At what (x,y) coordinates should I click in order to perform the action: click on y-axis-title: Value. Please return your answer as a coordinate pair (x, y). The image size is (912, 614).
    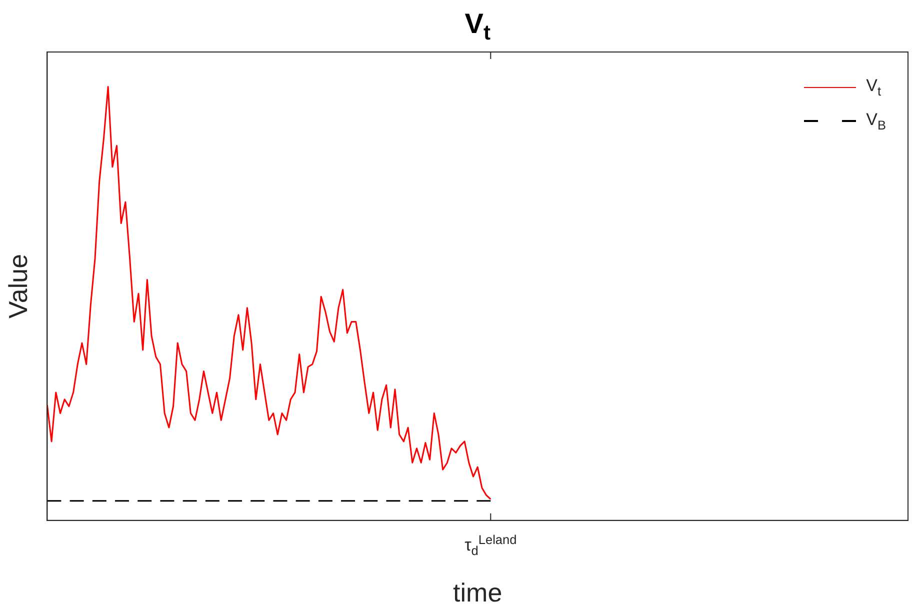
    Looking at the image, I should click on (17, 286).